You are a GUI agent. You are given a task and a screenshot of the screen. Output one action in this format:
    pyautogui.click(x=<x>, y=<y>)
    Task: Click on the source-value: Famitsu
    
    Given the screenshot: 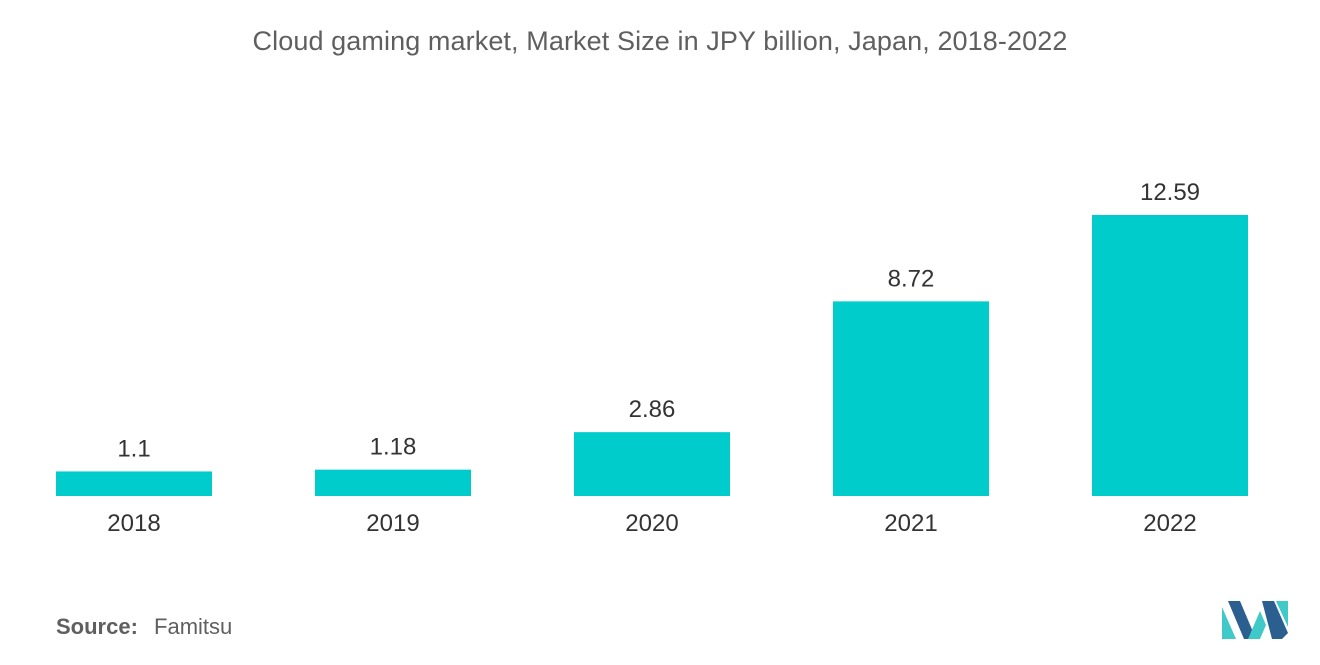 What is the action you would take?
    pyautogui.click(x=193, y=626)
    